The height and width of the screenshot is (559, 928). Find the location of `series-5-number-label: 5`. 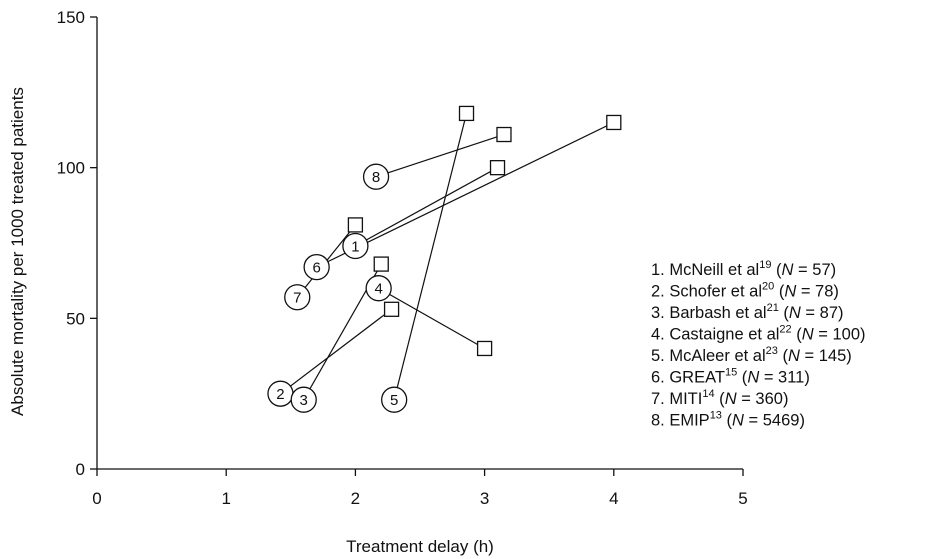

series-5-number-label: 5 is located at coordinates (394, 400).